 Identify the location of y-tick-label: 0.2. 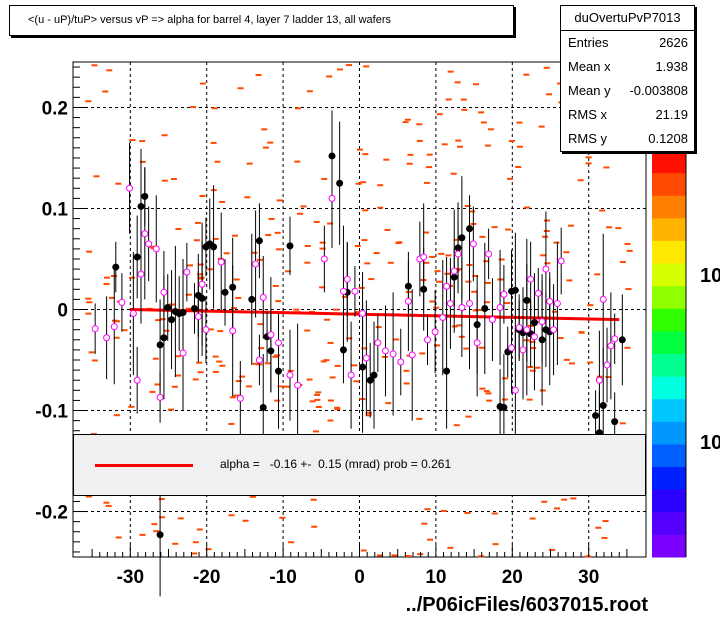
(55, 108).